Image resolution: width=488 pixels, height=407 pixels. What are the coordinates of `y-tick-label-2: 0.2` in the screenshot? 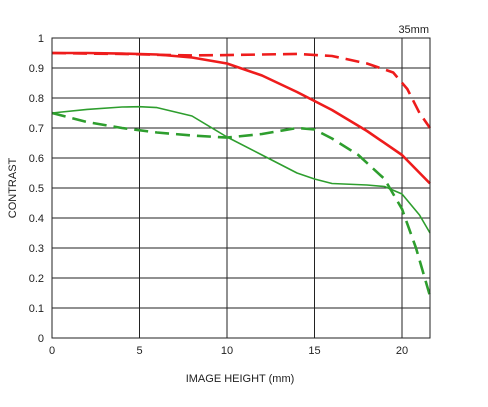 It's located at (36, 279).